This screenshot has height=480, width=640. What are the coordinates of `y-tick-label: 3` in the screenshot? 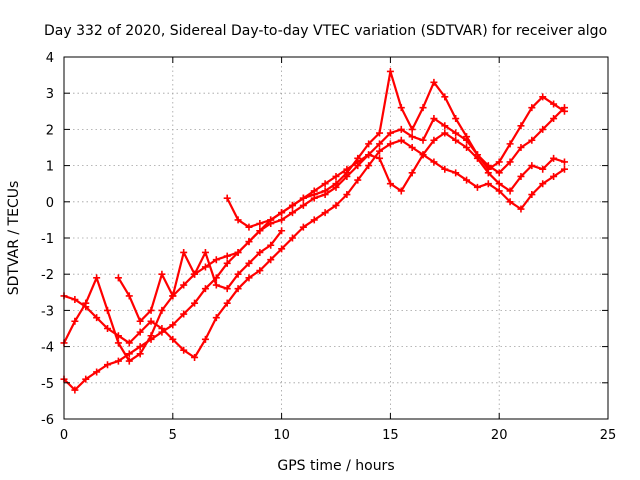 It's located at (50, 94).